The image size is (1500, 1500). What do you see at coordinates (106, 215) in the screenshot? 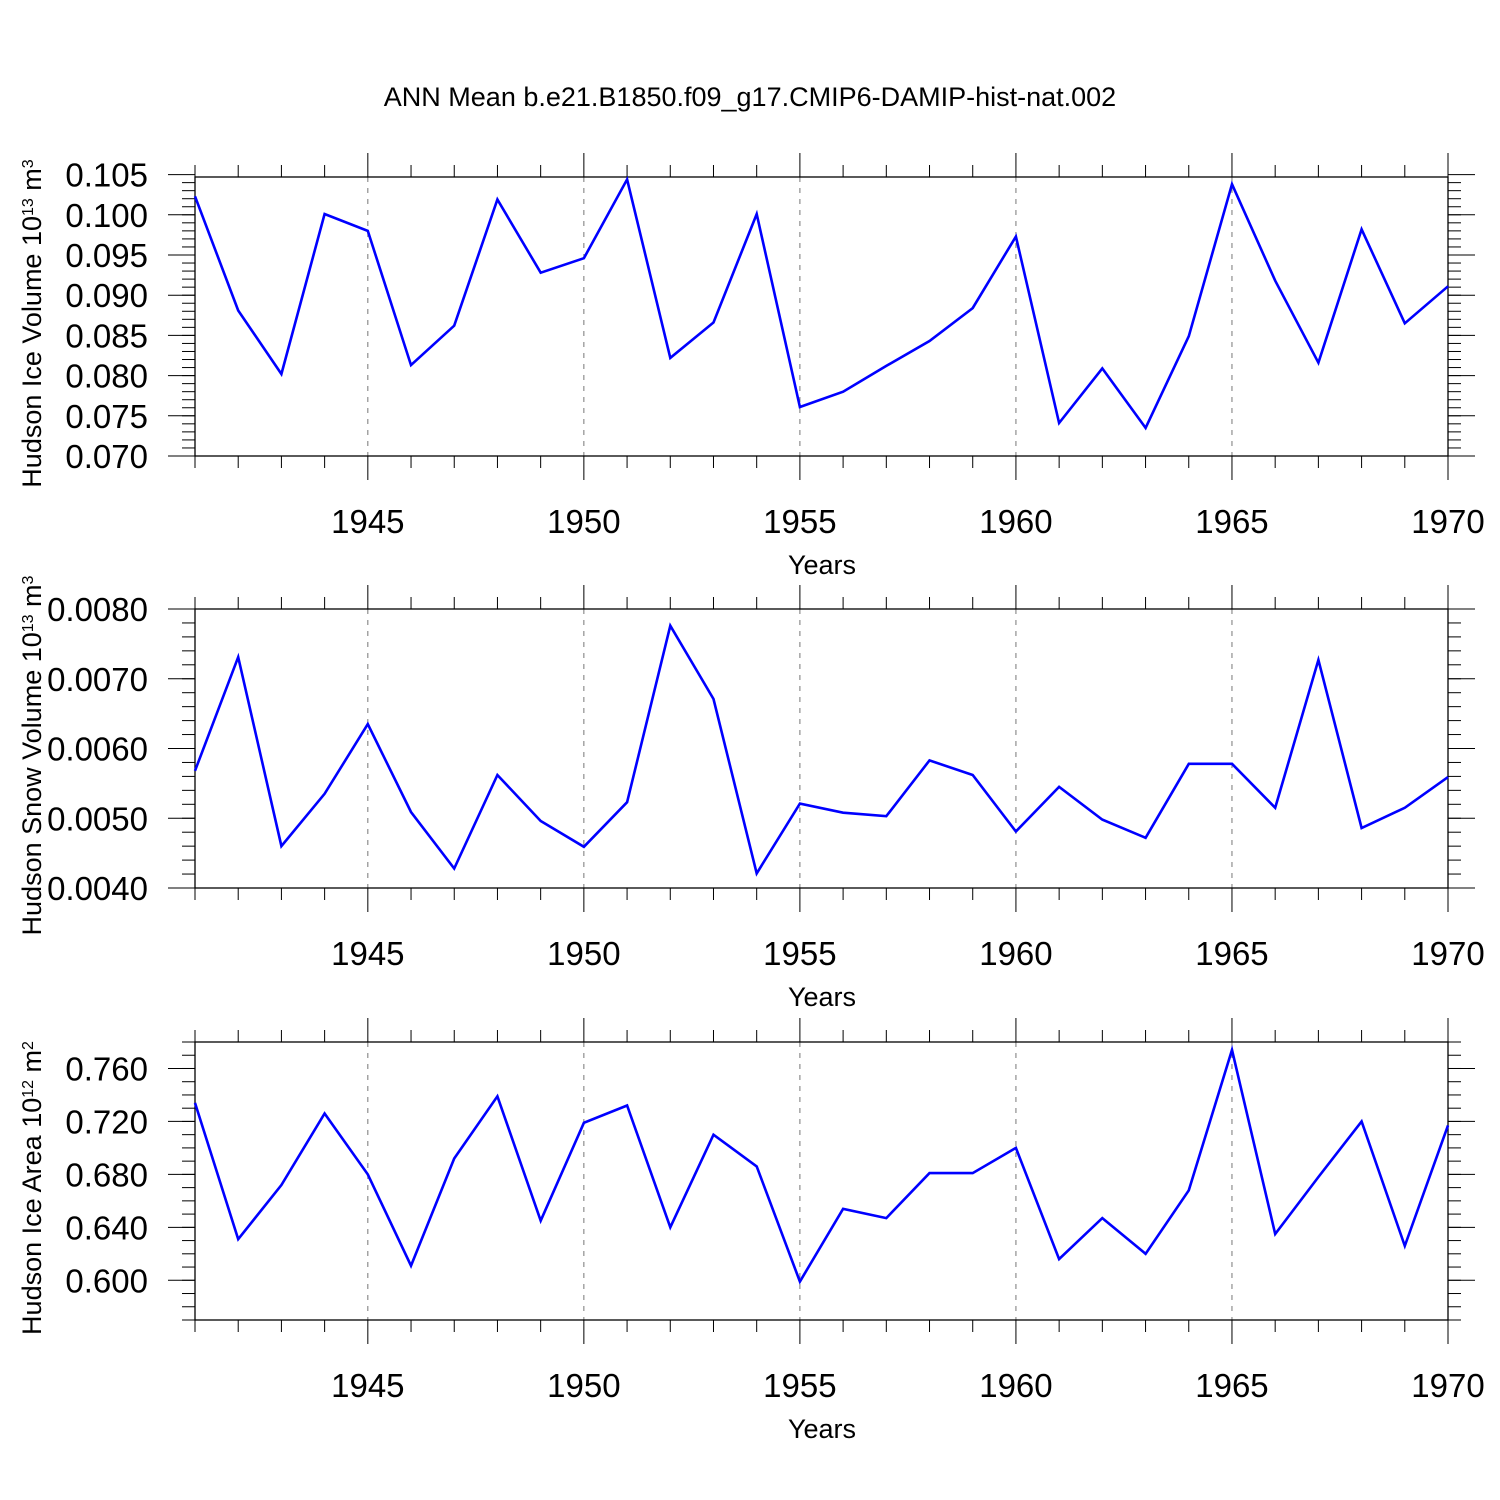
I see `y-tick-label: 0.100` at bounding box center [106, 215].